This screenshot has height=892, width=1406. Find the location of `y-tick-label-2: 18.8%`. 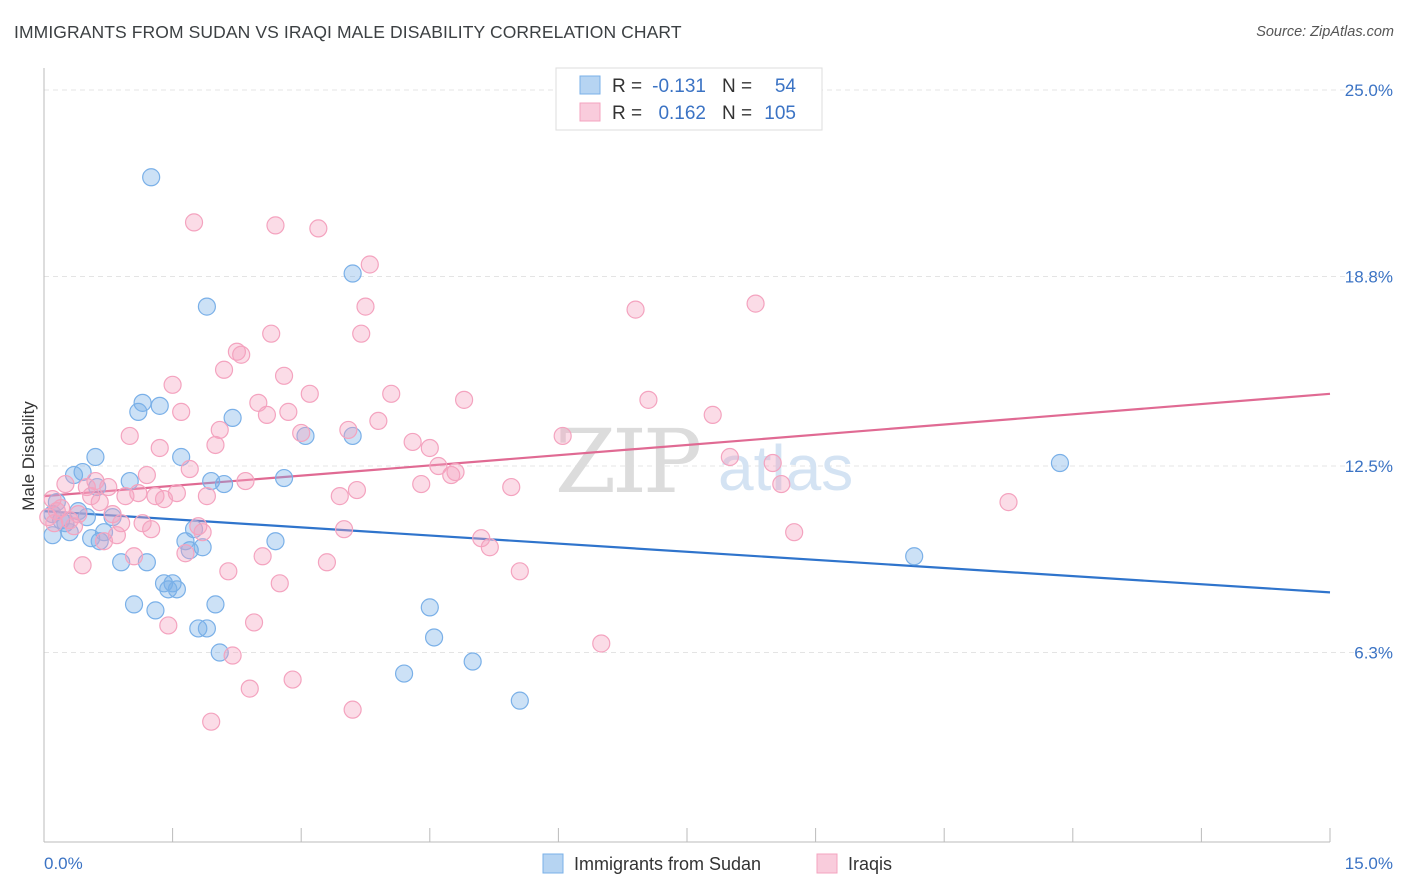

y-tick-label-2: 18.8% is located at coordinates (1369, 277).